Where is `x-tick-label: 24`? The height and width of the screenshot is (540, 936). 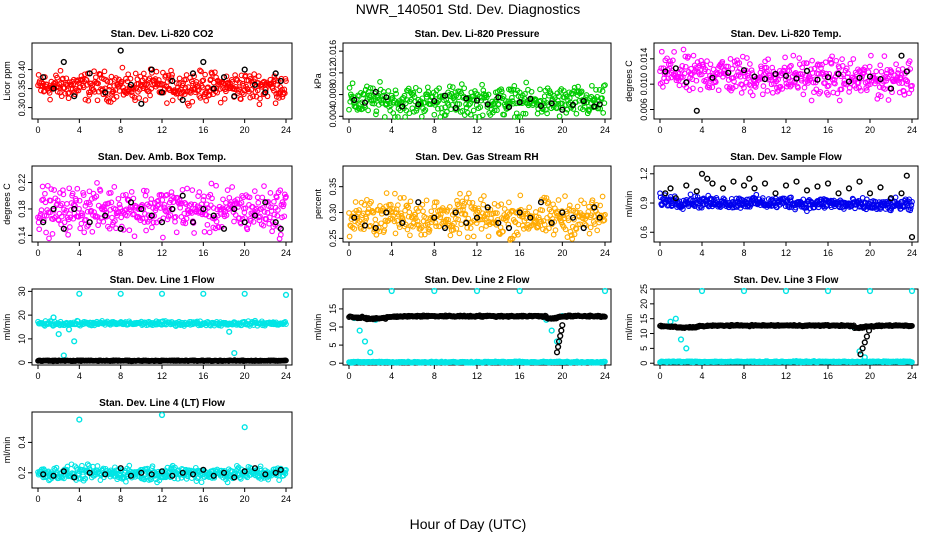
x-tick-label: 24 is located at coordinates (605, 130).